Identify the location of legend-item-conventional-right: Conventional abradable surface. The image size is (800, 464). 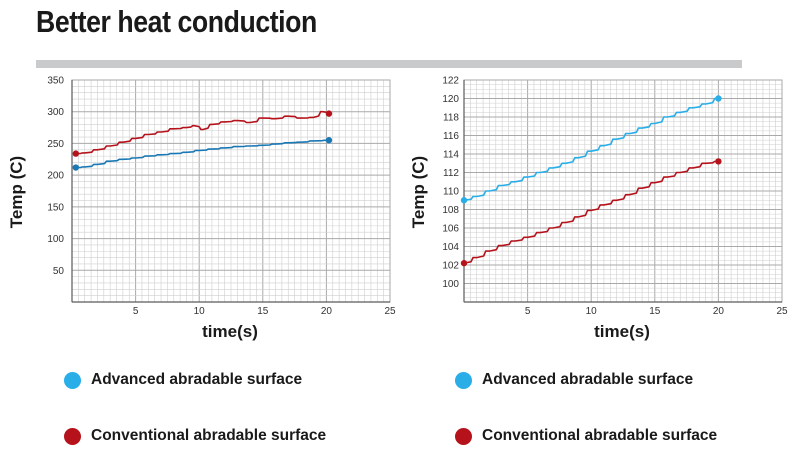
(586, 436).